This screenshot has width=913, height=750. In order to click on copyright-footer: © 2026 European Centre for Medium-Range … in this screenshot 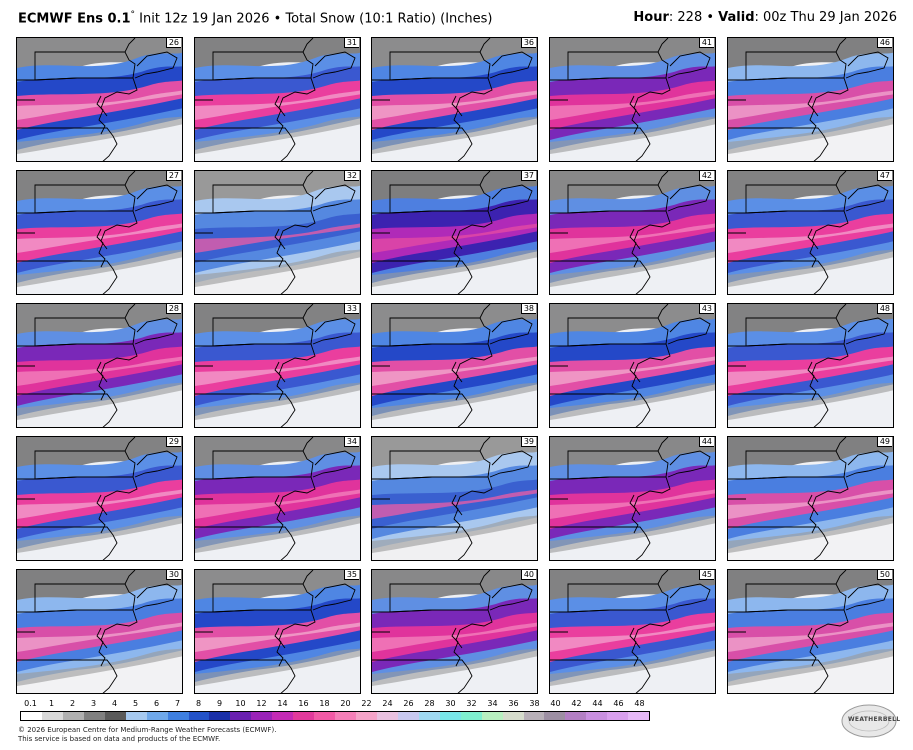, I will do `click(147, 735)`.